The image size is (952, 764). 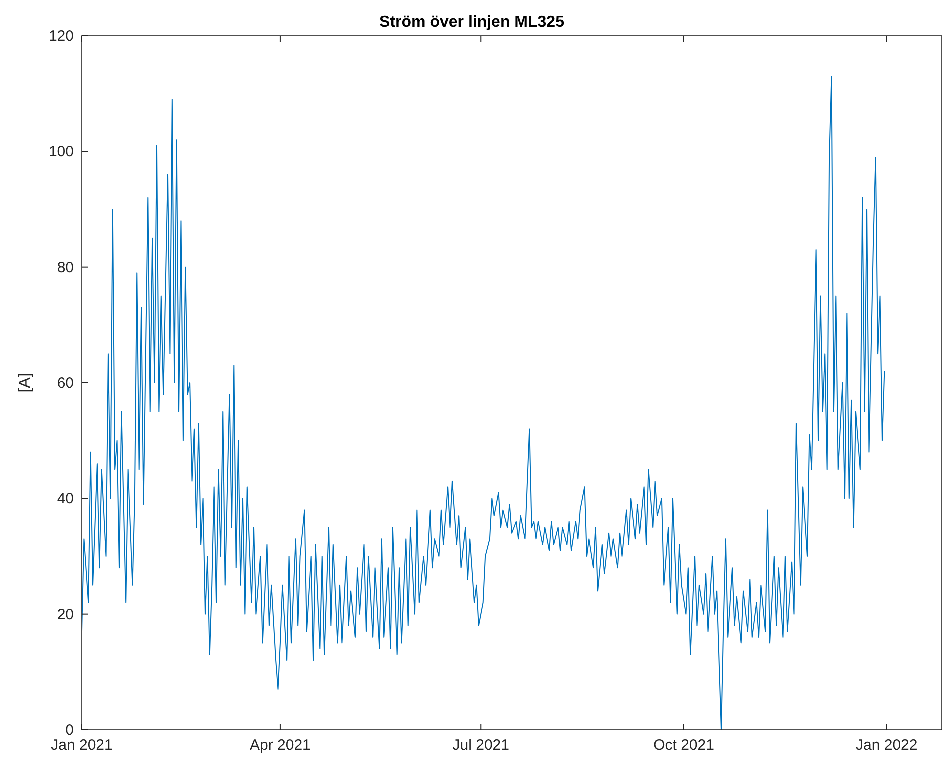 I want to click on x-tick-label: Jan 2021, so click(x=82, y=745).